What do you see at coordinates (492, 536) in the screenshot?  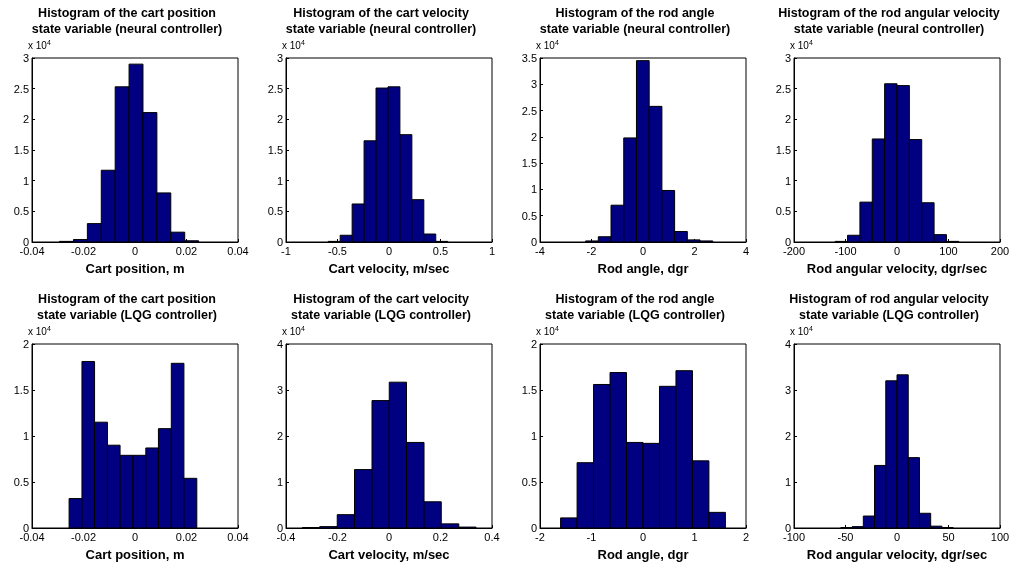 I see `x-tick-label: 0.4` at bounding box center [492, 536].